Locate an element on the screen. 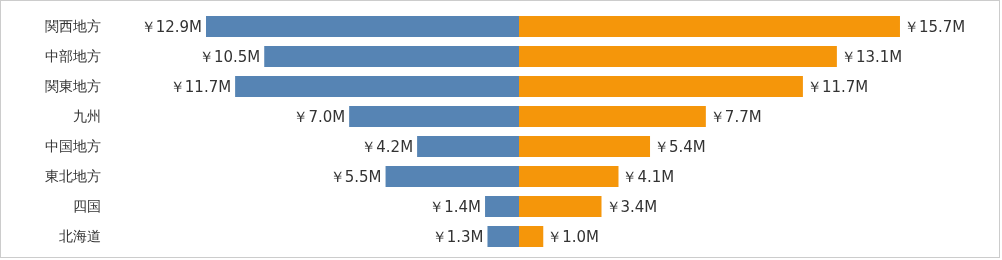  y-tick-label: 四国 is located at coordinates (87, 205).